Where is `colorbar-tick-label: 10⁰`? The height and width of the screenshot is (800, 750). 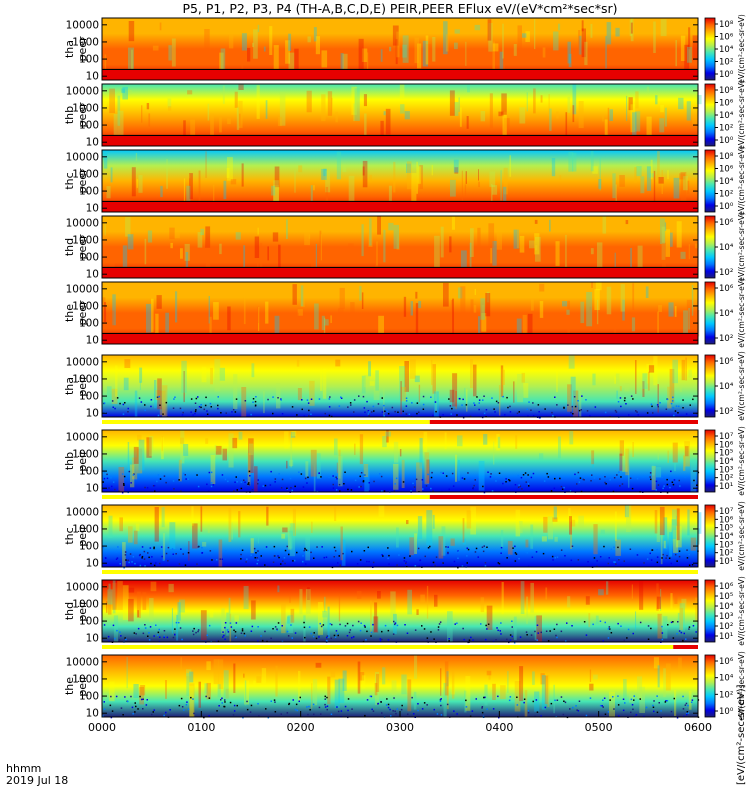 colorbar-tick-label: 10⁰ is located at coordinates (726, 207).